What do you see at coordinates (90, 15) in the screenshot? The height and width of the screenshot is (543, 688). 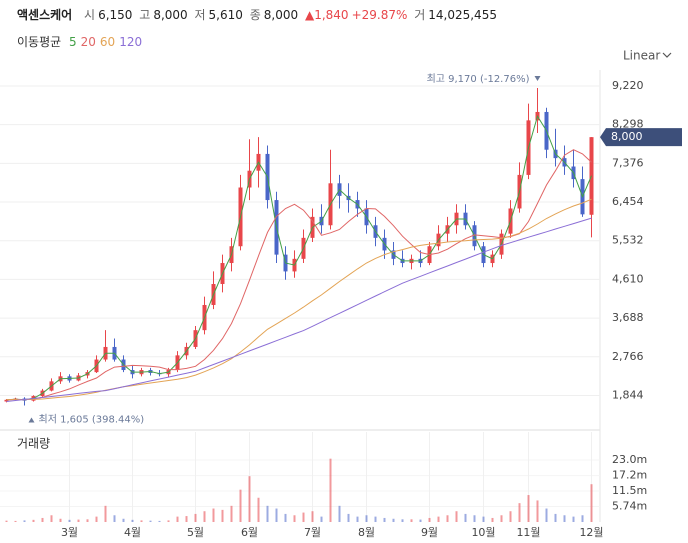 I see `stat-label: 시` at bounding box center [90, 15].